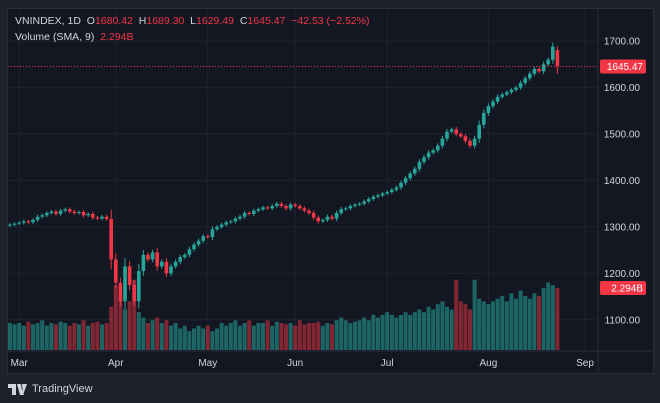 The image size is (660, 403). I want to click on y-tick-label: 1700.00, so click(622, 42).